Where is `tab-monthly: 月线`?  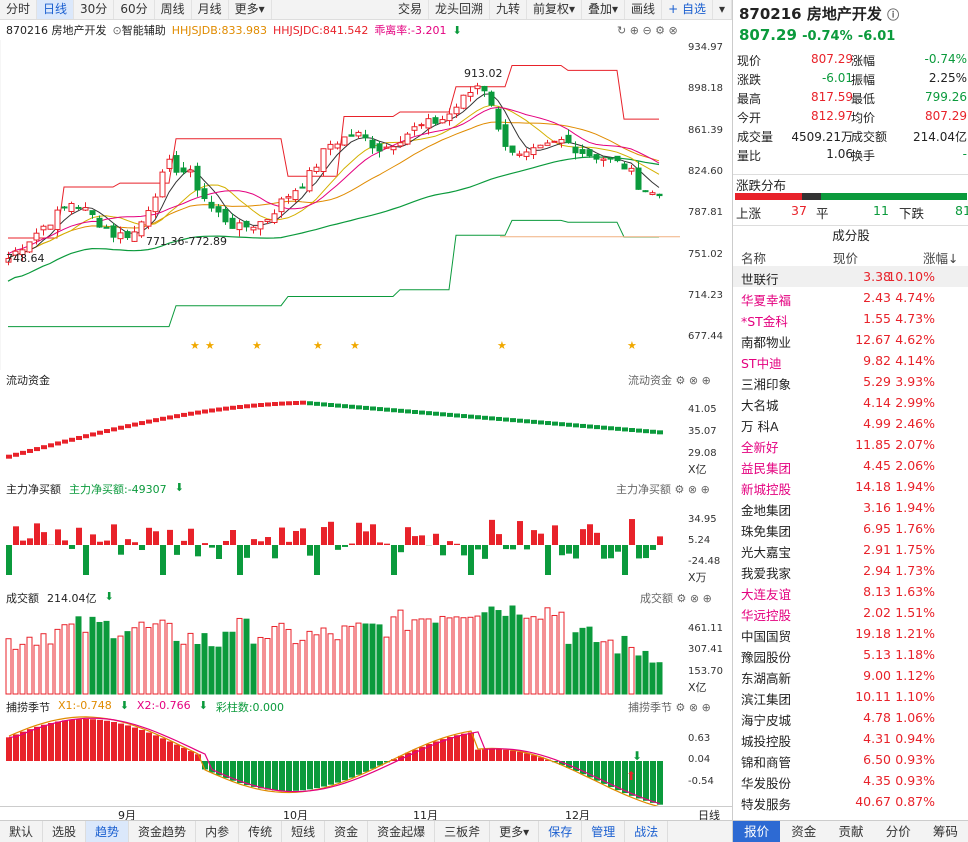
tab-monthly: 月线 is located at coordinates (210, 9).